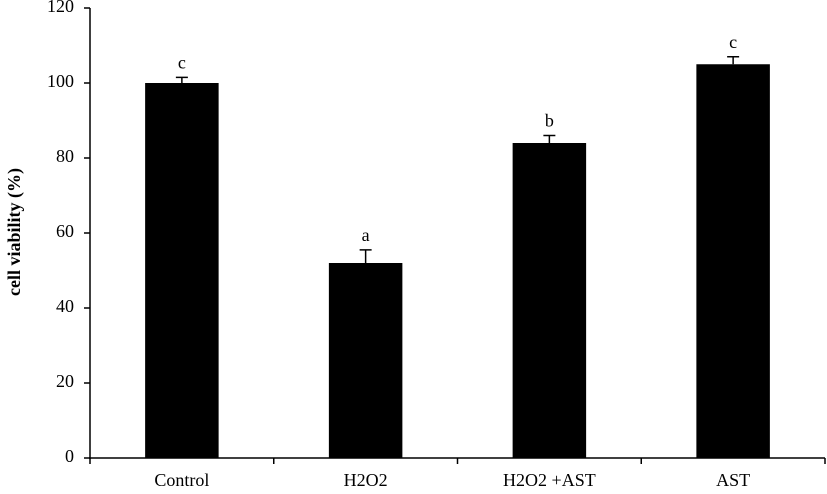 This screenshot has width=827, height=494. What do you see at coordinates (60, 81) in the screenshot?
I see `y-tick-label: 100` at bounding box center [60, 81].